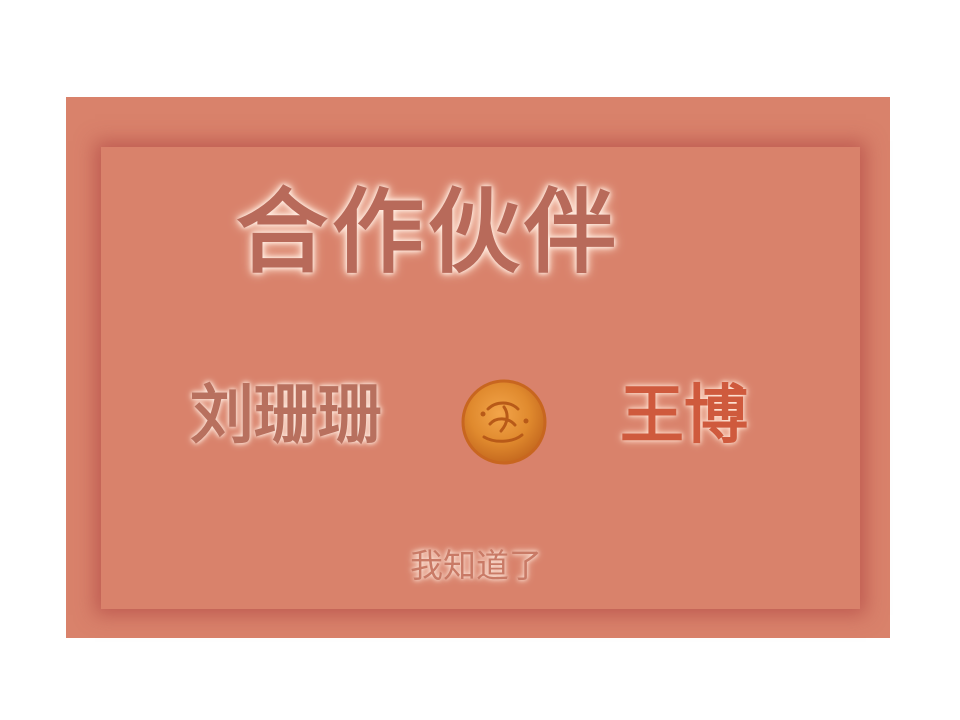 This screenshot has width=960, height=720. Describe the element at coordinates (427, 232) in the screenshot. I see `dialog-title: 合作伙伴` at that location.